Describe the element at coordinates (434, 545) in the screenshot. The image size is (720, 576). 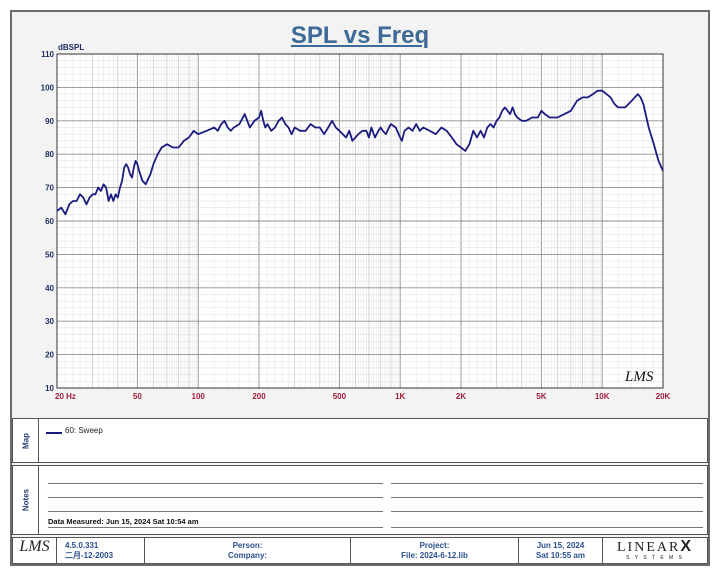
I see `project-label: Project:` at that location.